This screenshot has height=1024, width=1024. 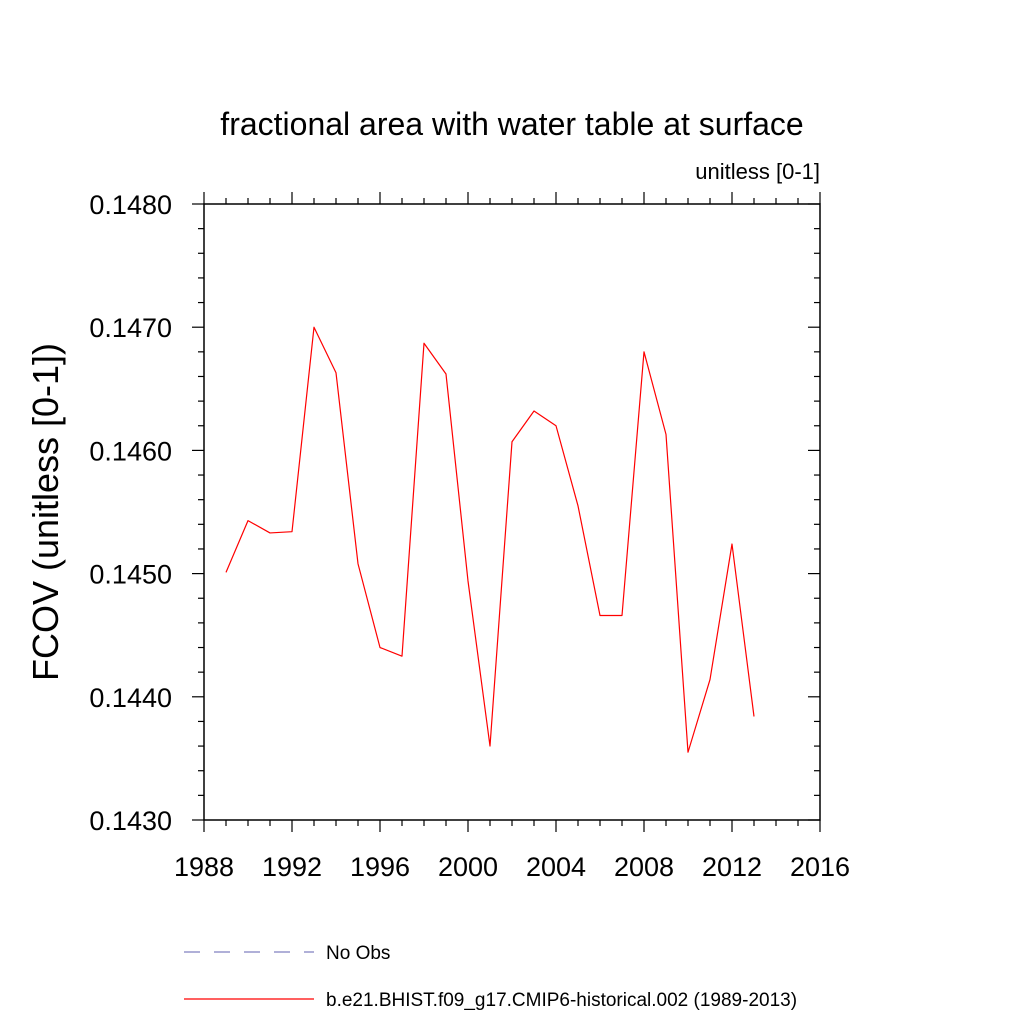 I want to click on y-tick-label: 0.1480, so click(x=130, y=205).